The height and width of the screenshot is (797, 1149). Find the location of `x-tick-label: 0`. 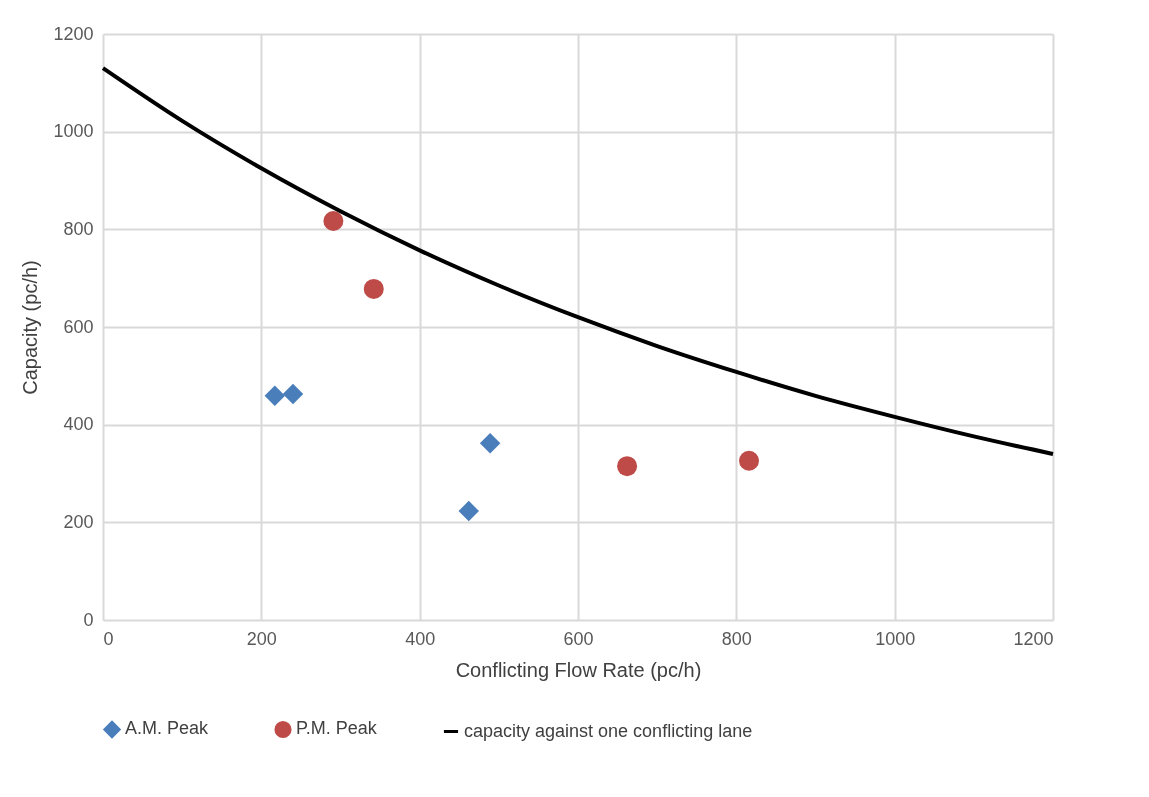

x-tick-label: 0 is located at coordinates (108, 638).